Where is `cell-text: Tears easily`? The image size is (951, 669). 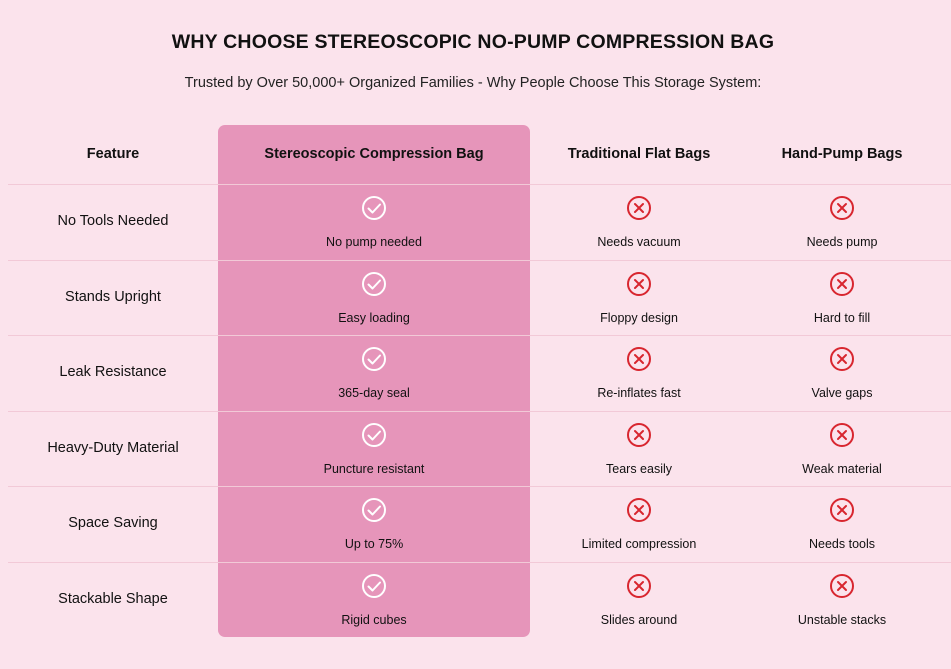 cell-text: Tears easily is located at coordinates (639, 468).